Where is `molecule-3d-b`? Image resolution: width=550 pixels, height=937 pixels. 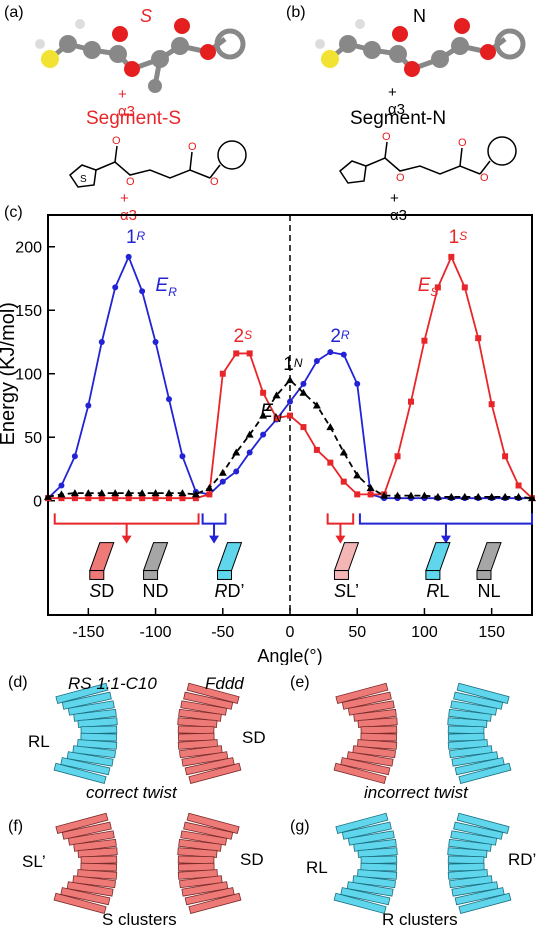 molecule-3d-b is located at coordinates (420, 47).